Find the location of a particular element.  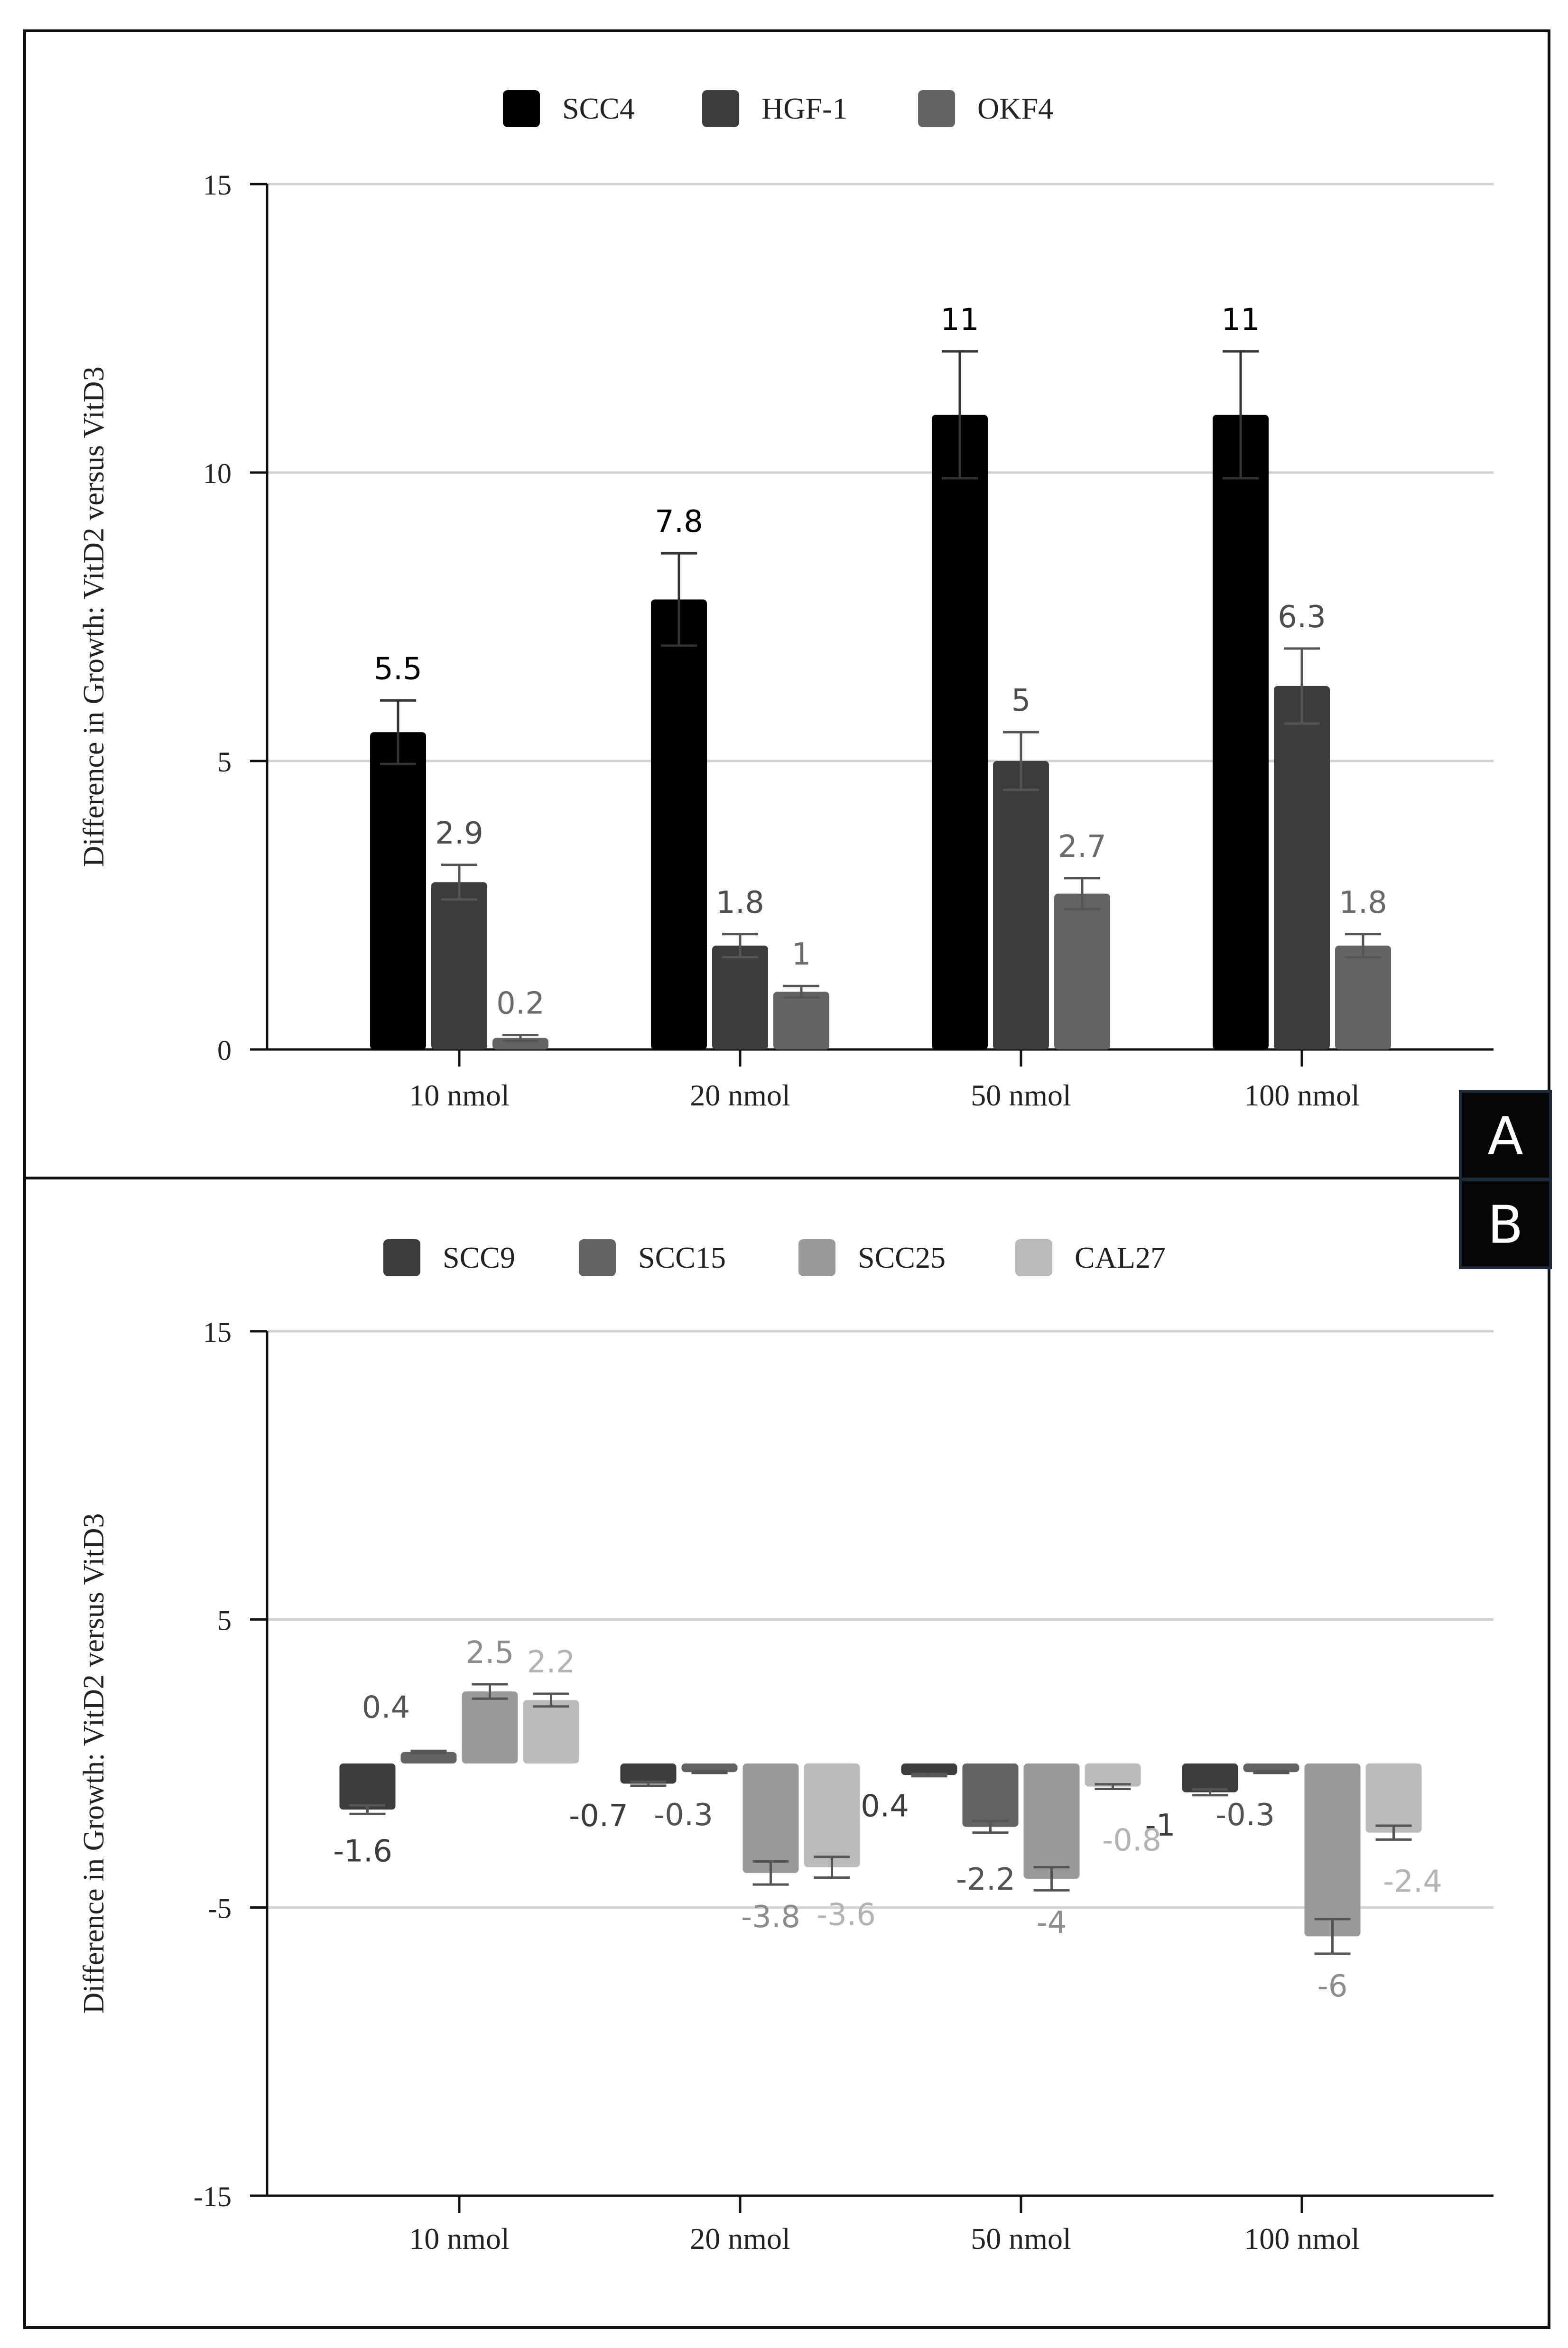

panel-badge is located at coordinates (1505, 1224).